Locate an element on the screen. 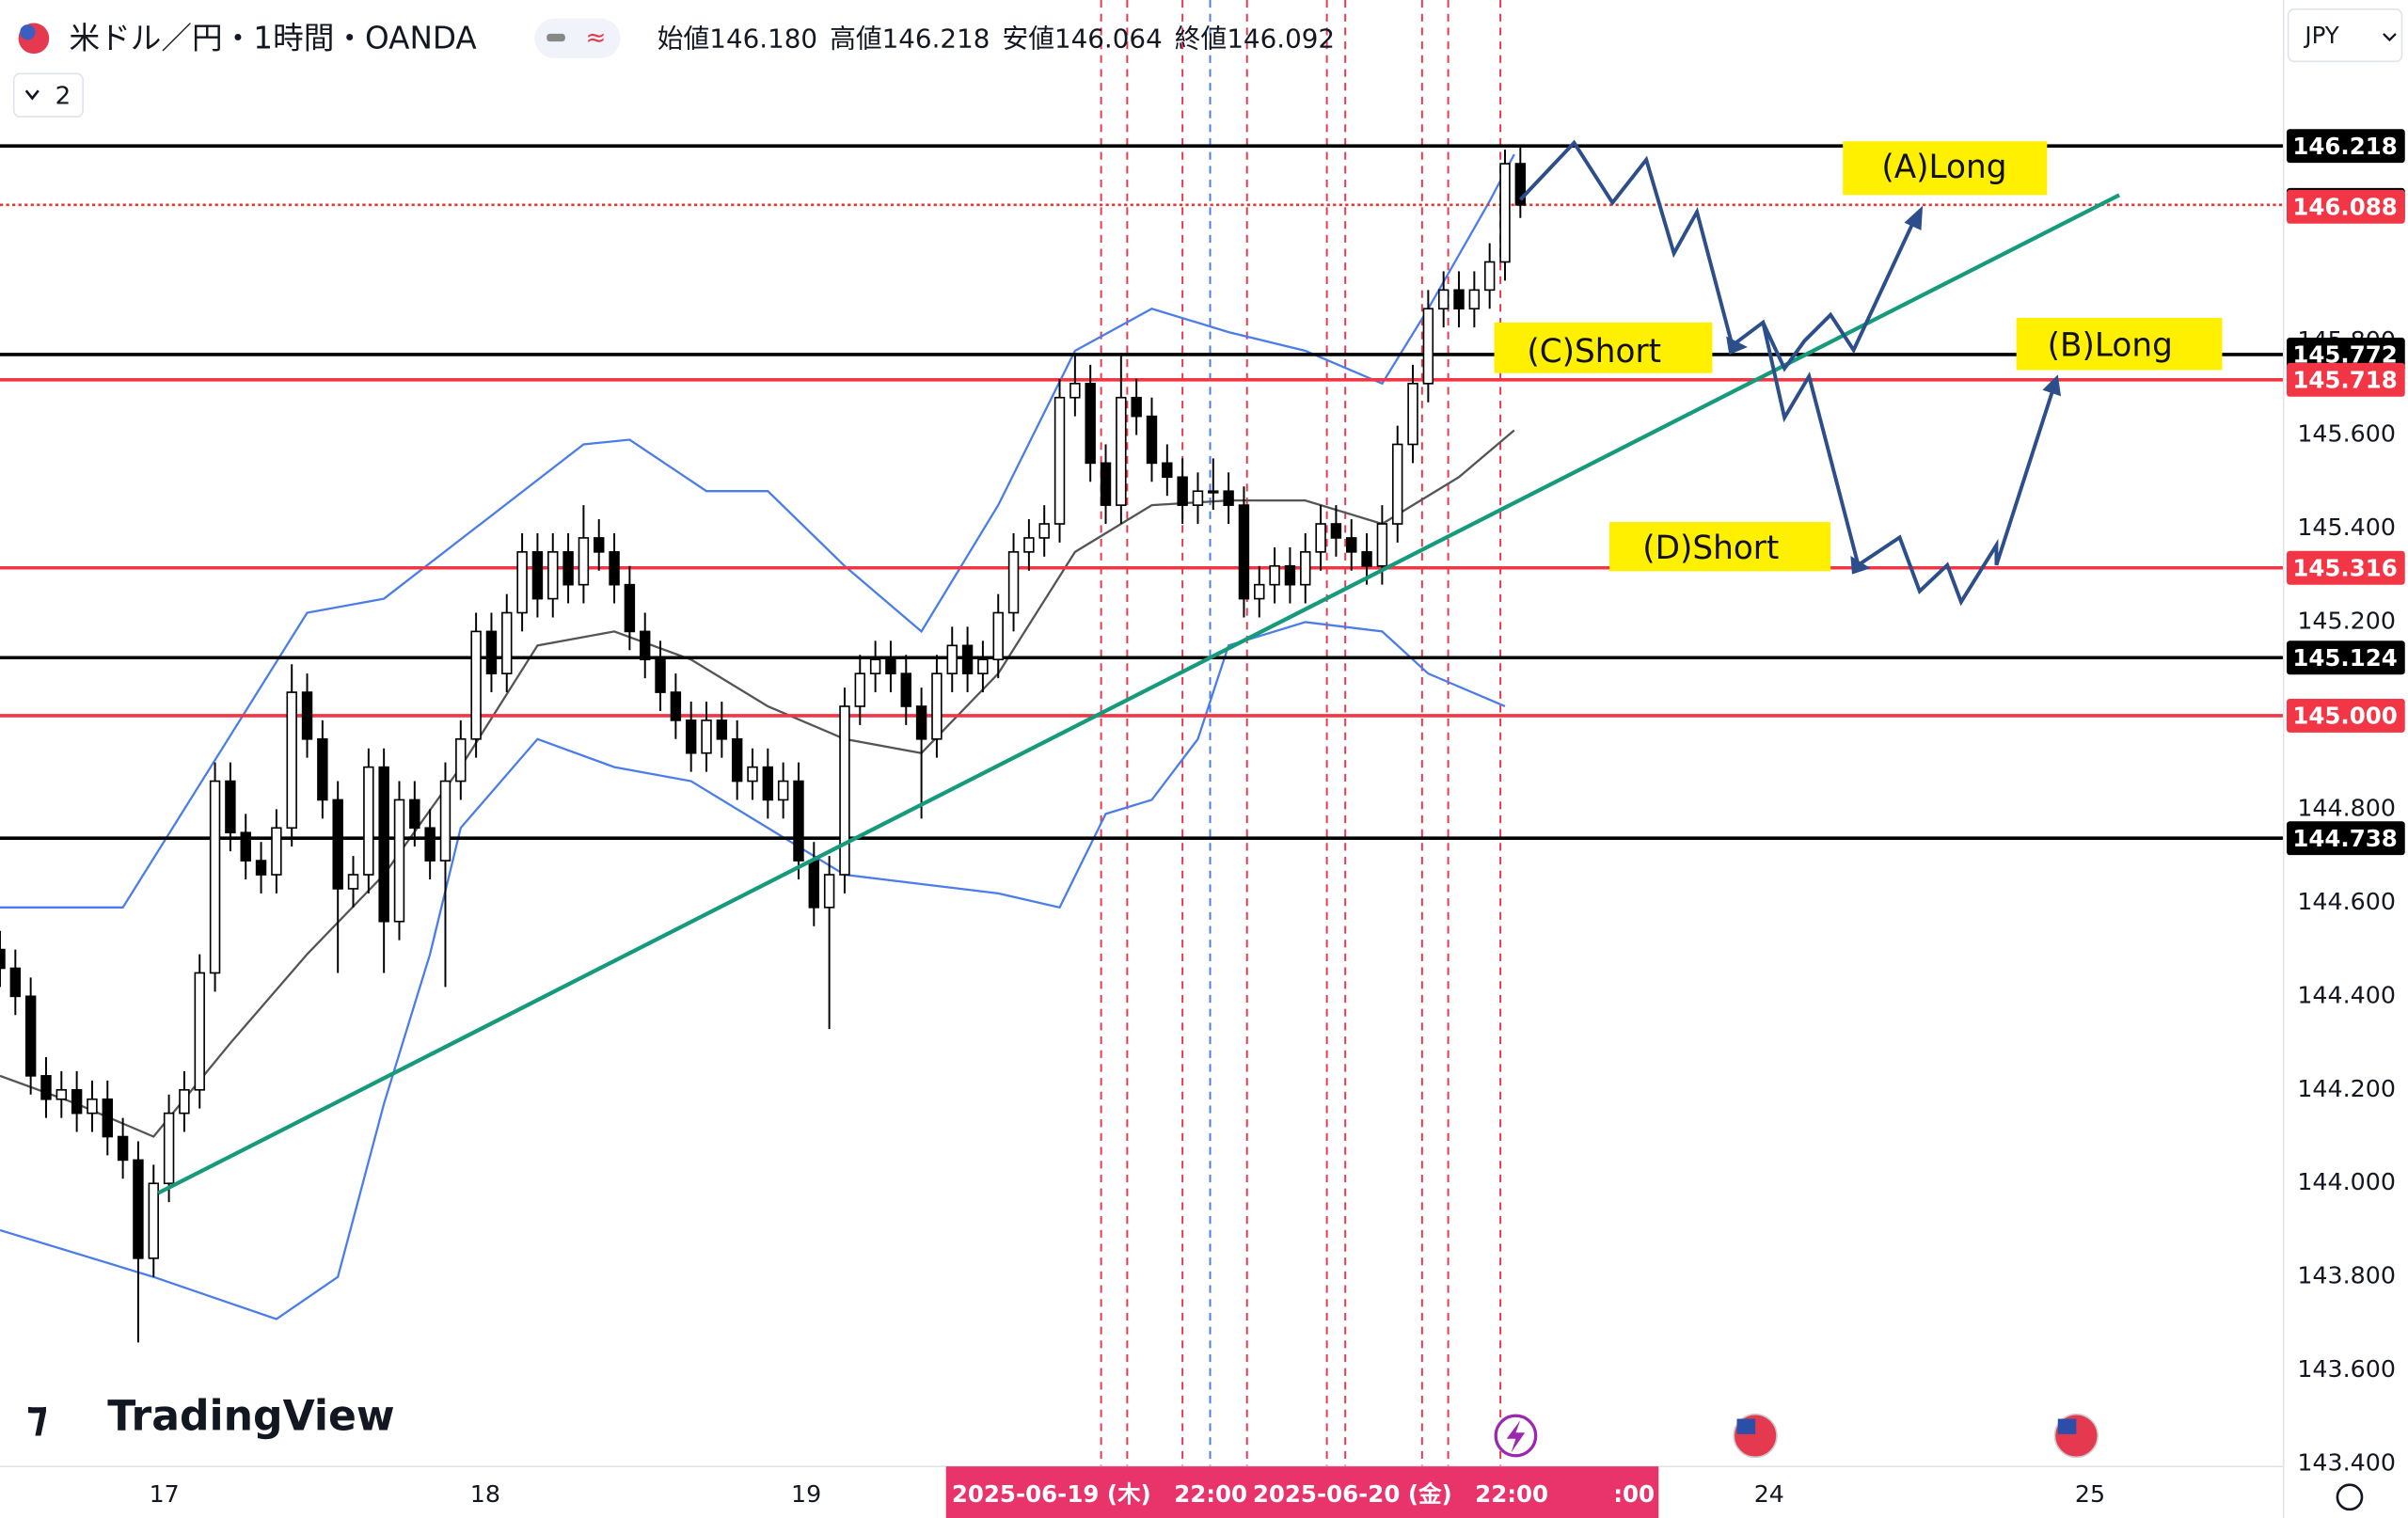  logo: TradingView is located at coordinates (251, 1417).